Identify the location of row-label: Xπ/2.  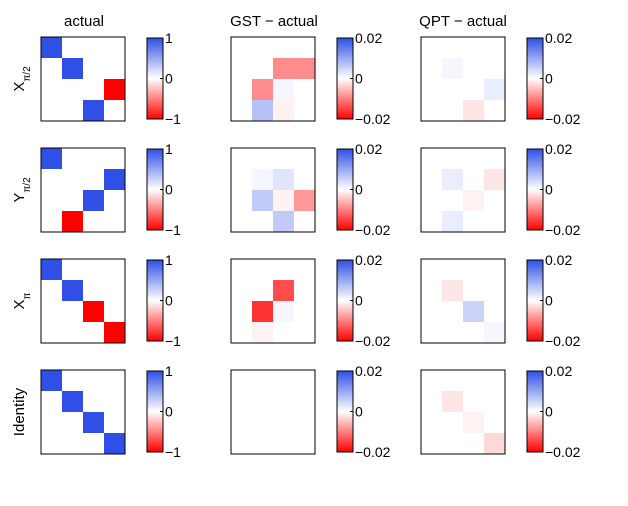
(22, 79).